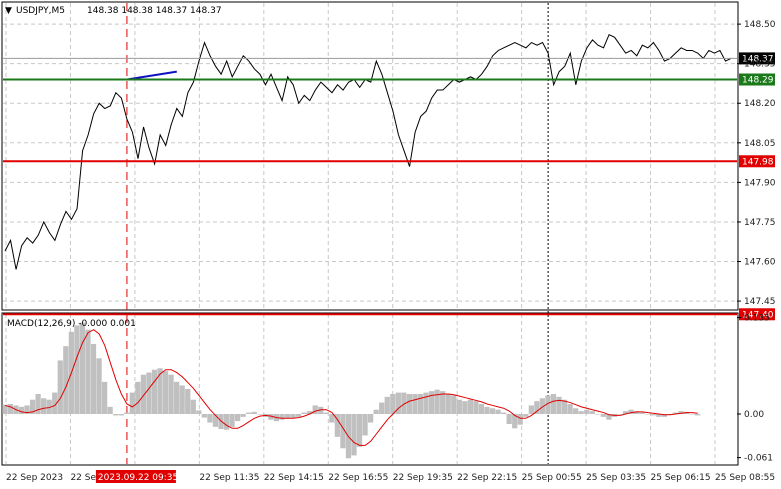 The image size is (781, 489). What do you see at coordinates (229, 478) in the screenshot?
I see `time-tick-label: 22 Sep 11:35` at bounding box center [229, 478].